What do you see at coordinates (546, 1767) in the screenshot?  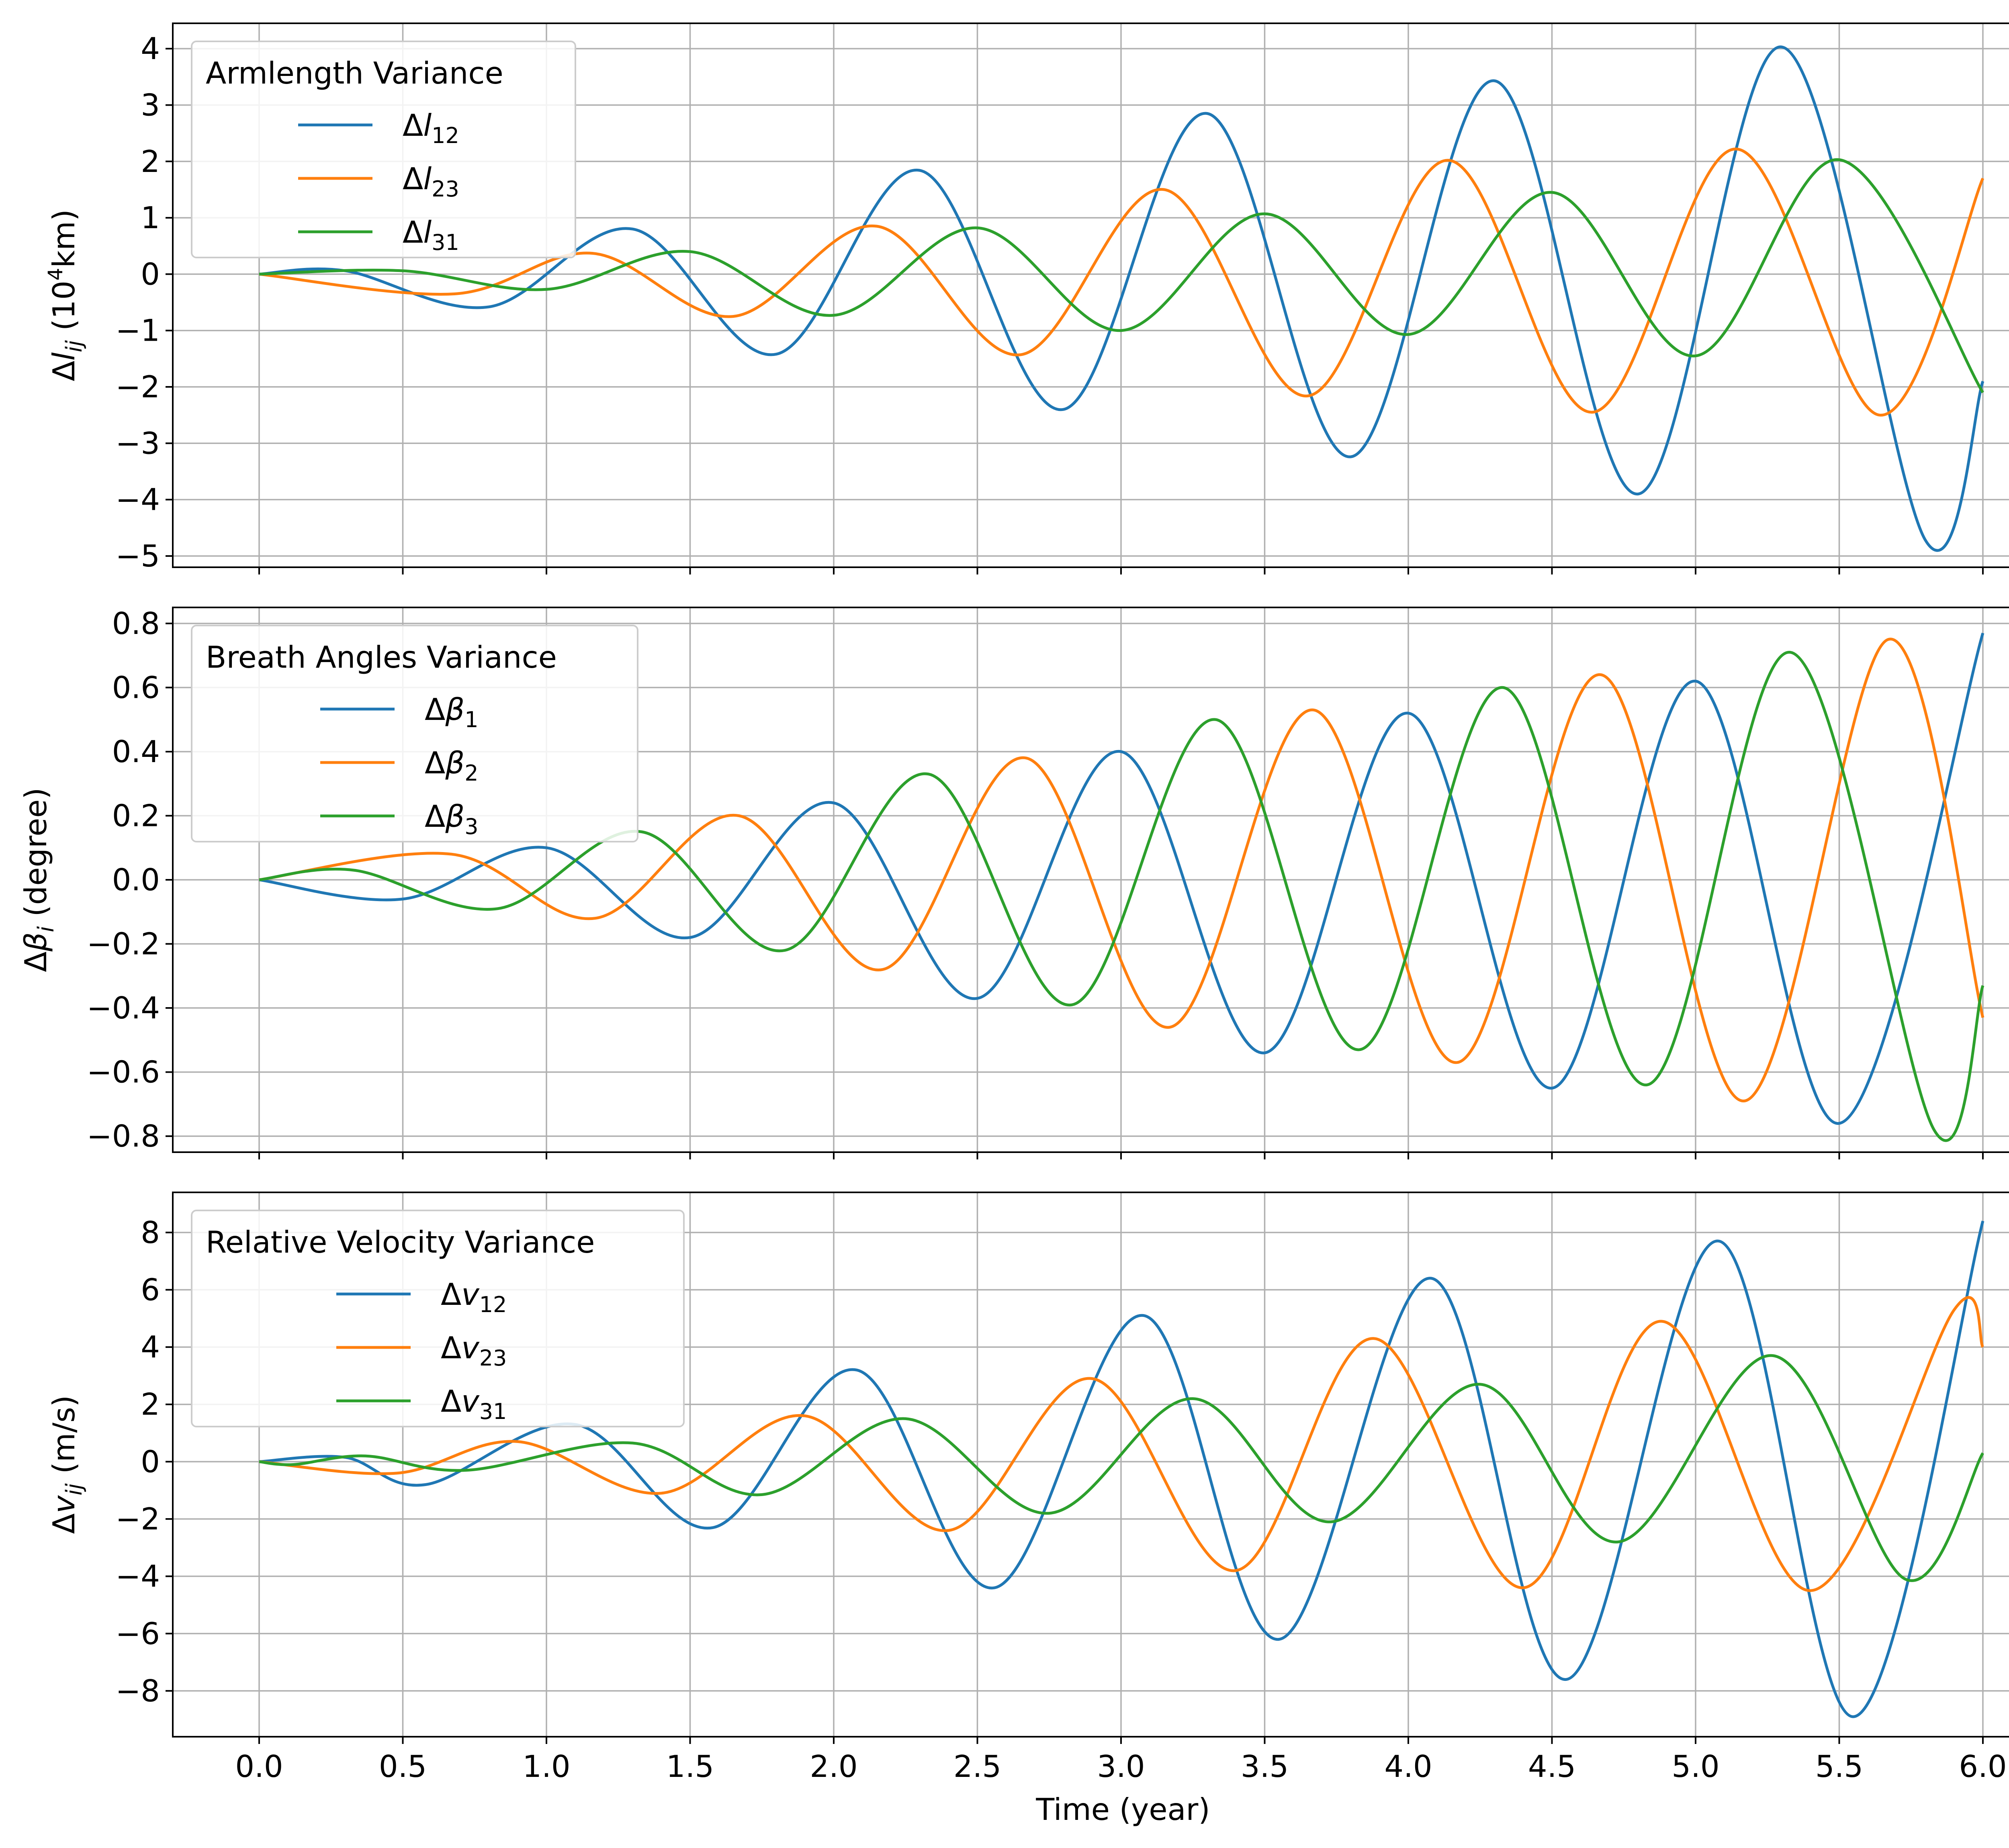 I see `x-tick-label: 1.0` at bounding box center [546, 1767].